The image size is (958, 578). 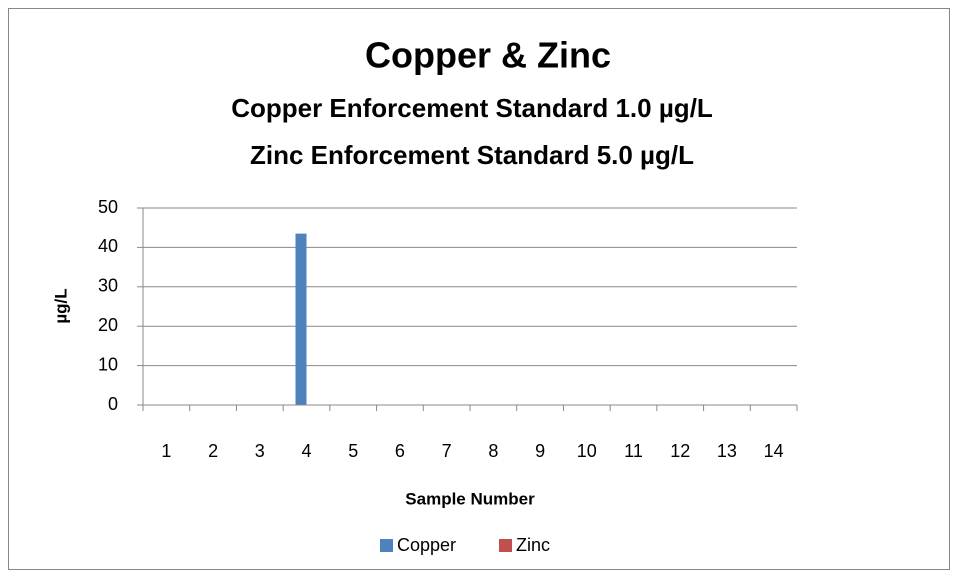 What do you see at coordinates (488, 55) in the screenshot?
I see `chart-title: Copper & Zinc` at bounding box center [488, 55].